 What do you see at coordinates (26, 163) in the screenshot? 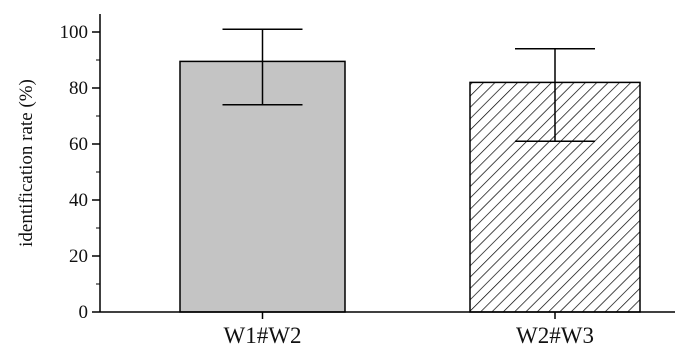
I see `y-axis-title: identification rate (%)` at bounding box center [26, 163].